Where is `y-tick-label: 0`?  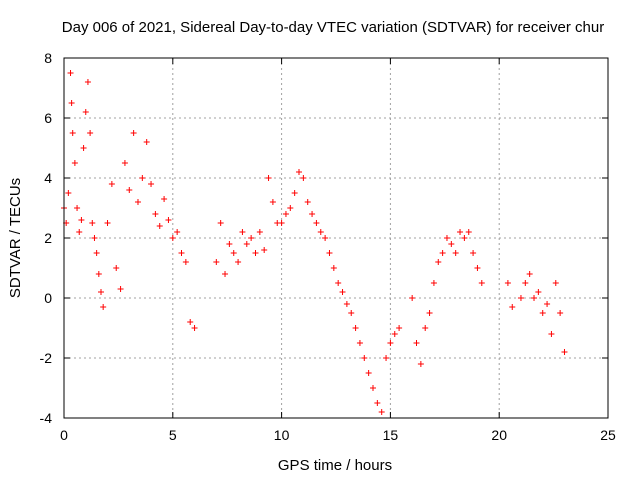 y-tick-label: 0 is located at coordinates (48, 298).